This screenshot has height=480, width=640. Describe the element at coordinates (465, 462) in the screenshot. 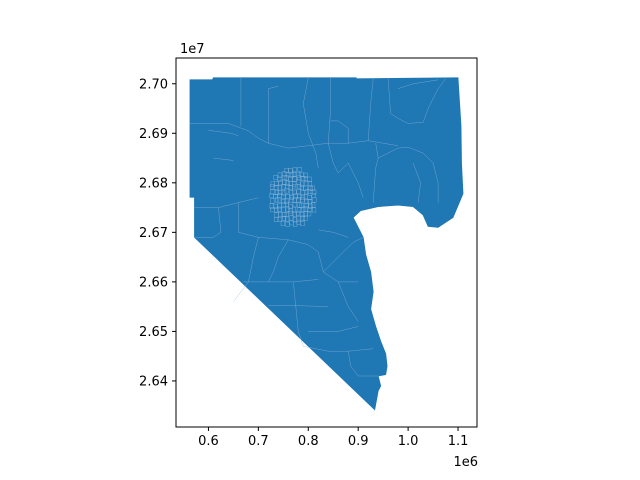

I see `x-offset-label: 1e6` at that location.